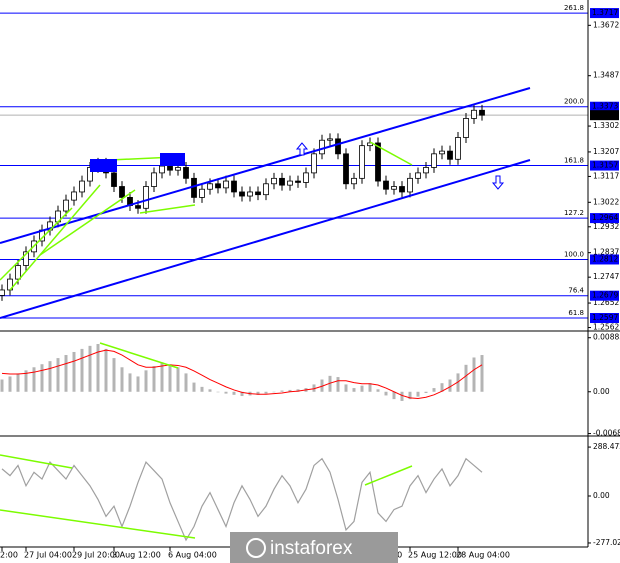  I want to click on y-tick-label: 1.2837, so click(606, 252).